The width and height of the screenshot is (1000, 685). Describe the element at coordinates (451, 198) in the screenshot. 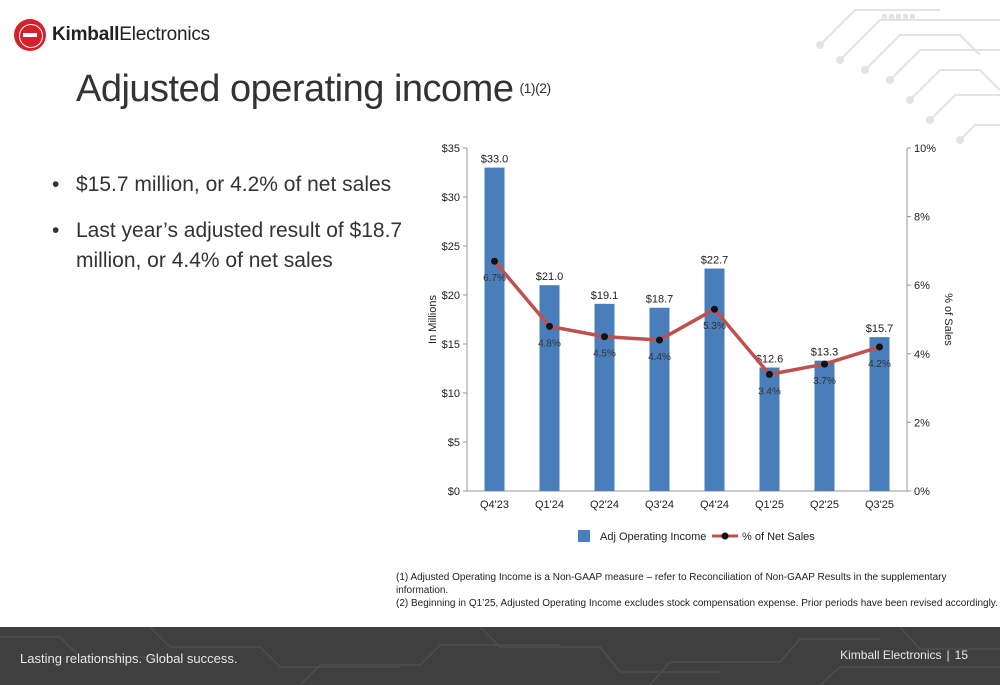

I see `y-tick-label-left: $30` at that location.